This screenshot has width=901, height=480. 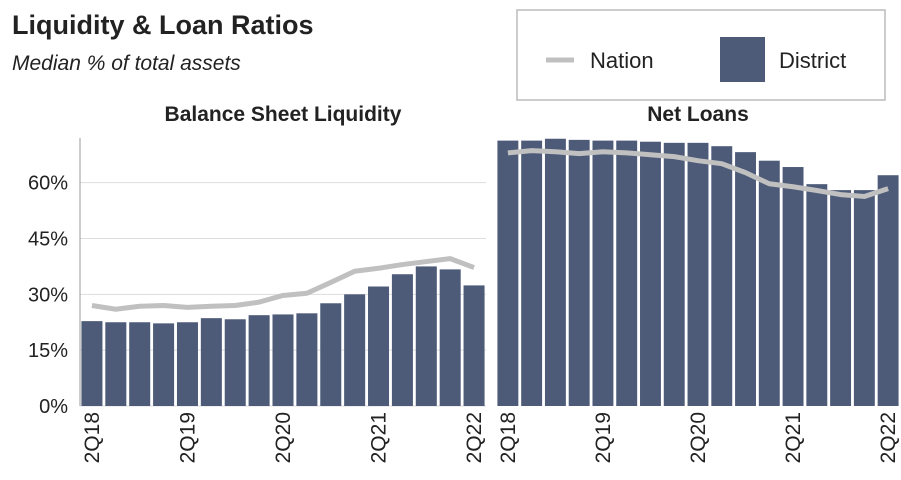 What do you see at coordinates (622, 60) in the screenshot?
I see `legend-label: Nation` at bounding box center [622, 60].